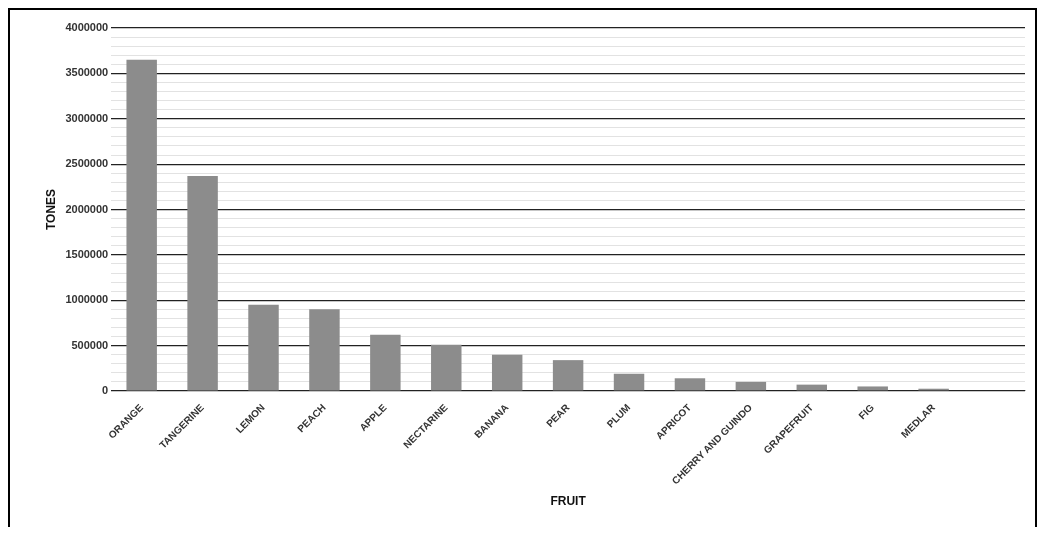  Describe the element at coordinates (87, 72) in the screenshot. I see `y-tick-label: 3500000` at that location.